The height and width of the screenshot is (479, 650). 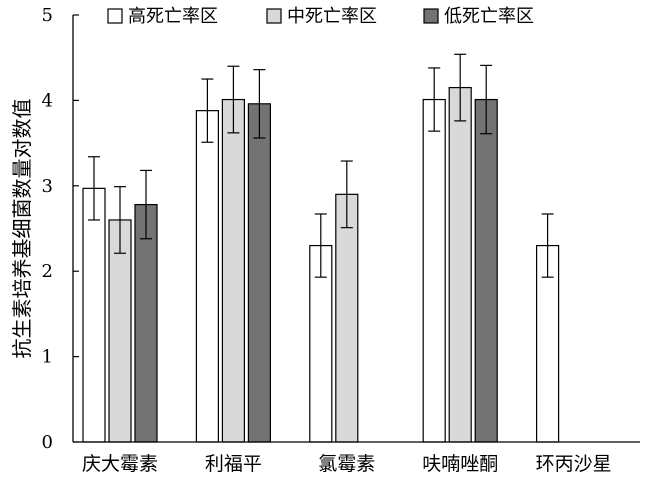 I want to click on y-ticks: 0 1 2 3 4 5, so click(x=60, y=229).